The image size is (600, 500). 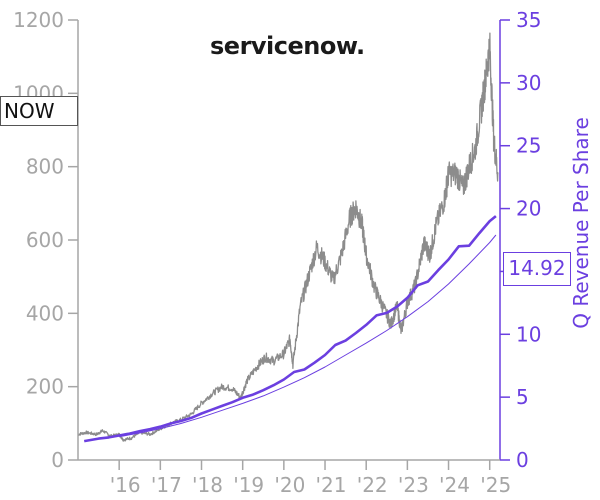 I want to click on right-tick-label: 20, so click(x=528, y=209).